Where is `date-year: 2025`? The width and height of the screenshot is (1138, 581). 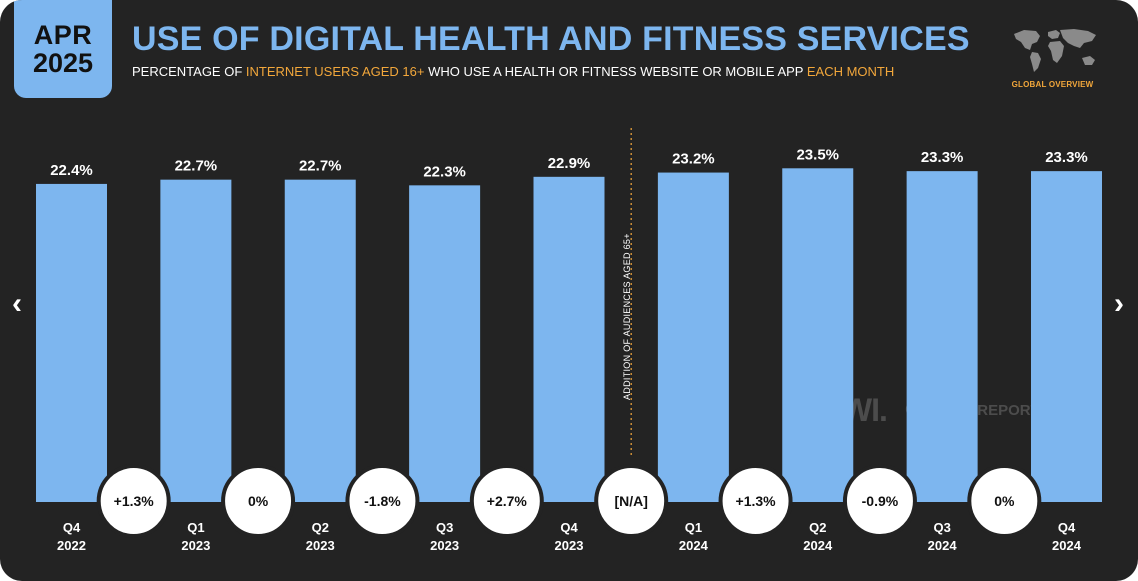 date-year: 2025 is located at coordinates (63, 63).